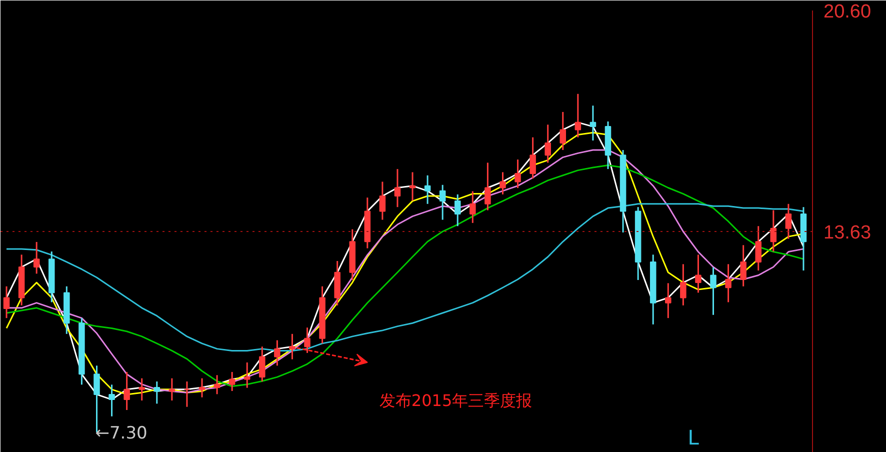 The height and width of the screenshot is (452, 886). What do you see at coordinates (848, 233) in the screenshot?
I see `y-tick-label: 13.63` at bounding box center [848, 233].